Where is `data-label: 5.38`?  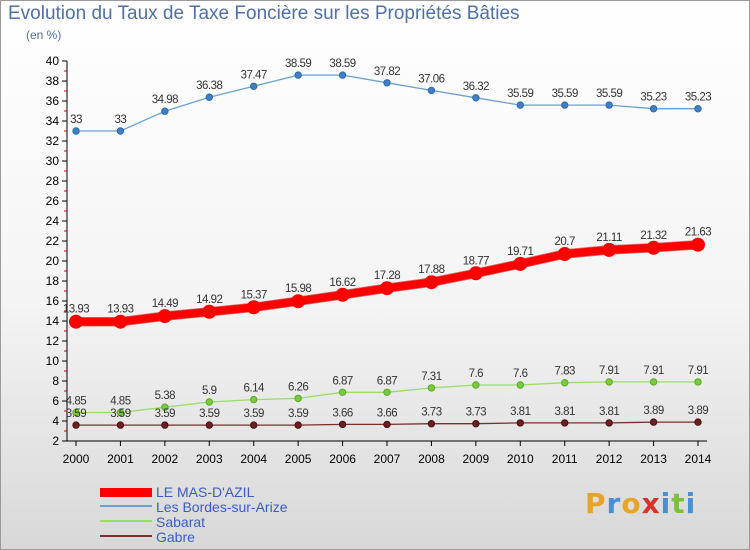 data-label: 5.38 is located at coordinates (165, 396).